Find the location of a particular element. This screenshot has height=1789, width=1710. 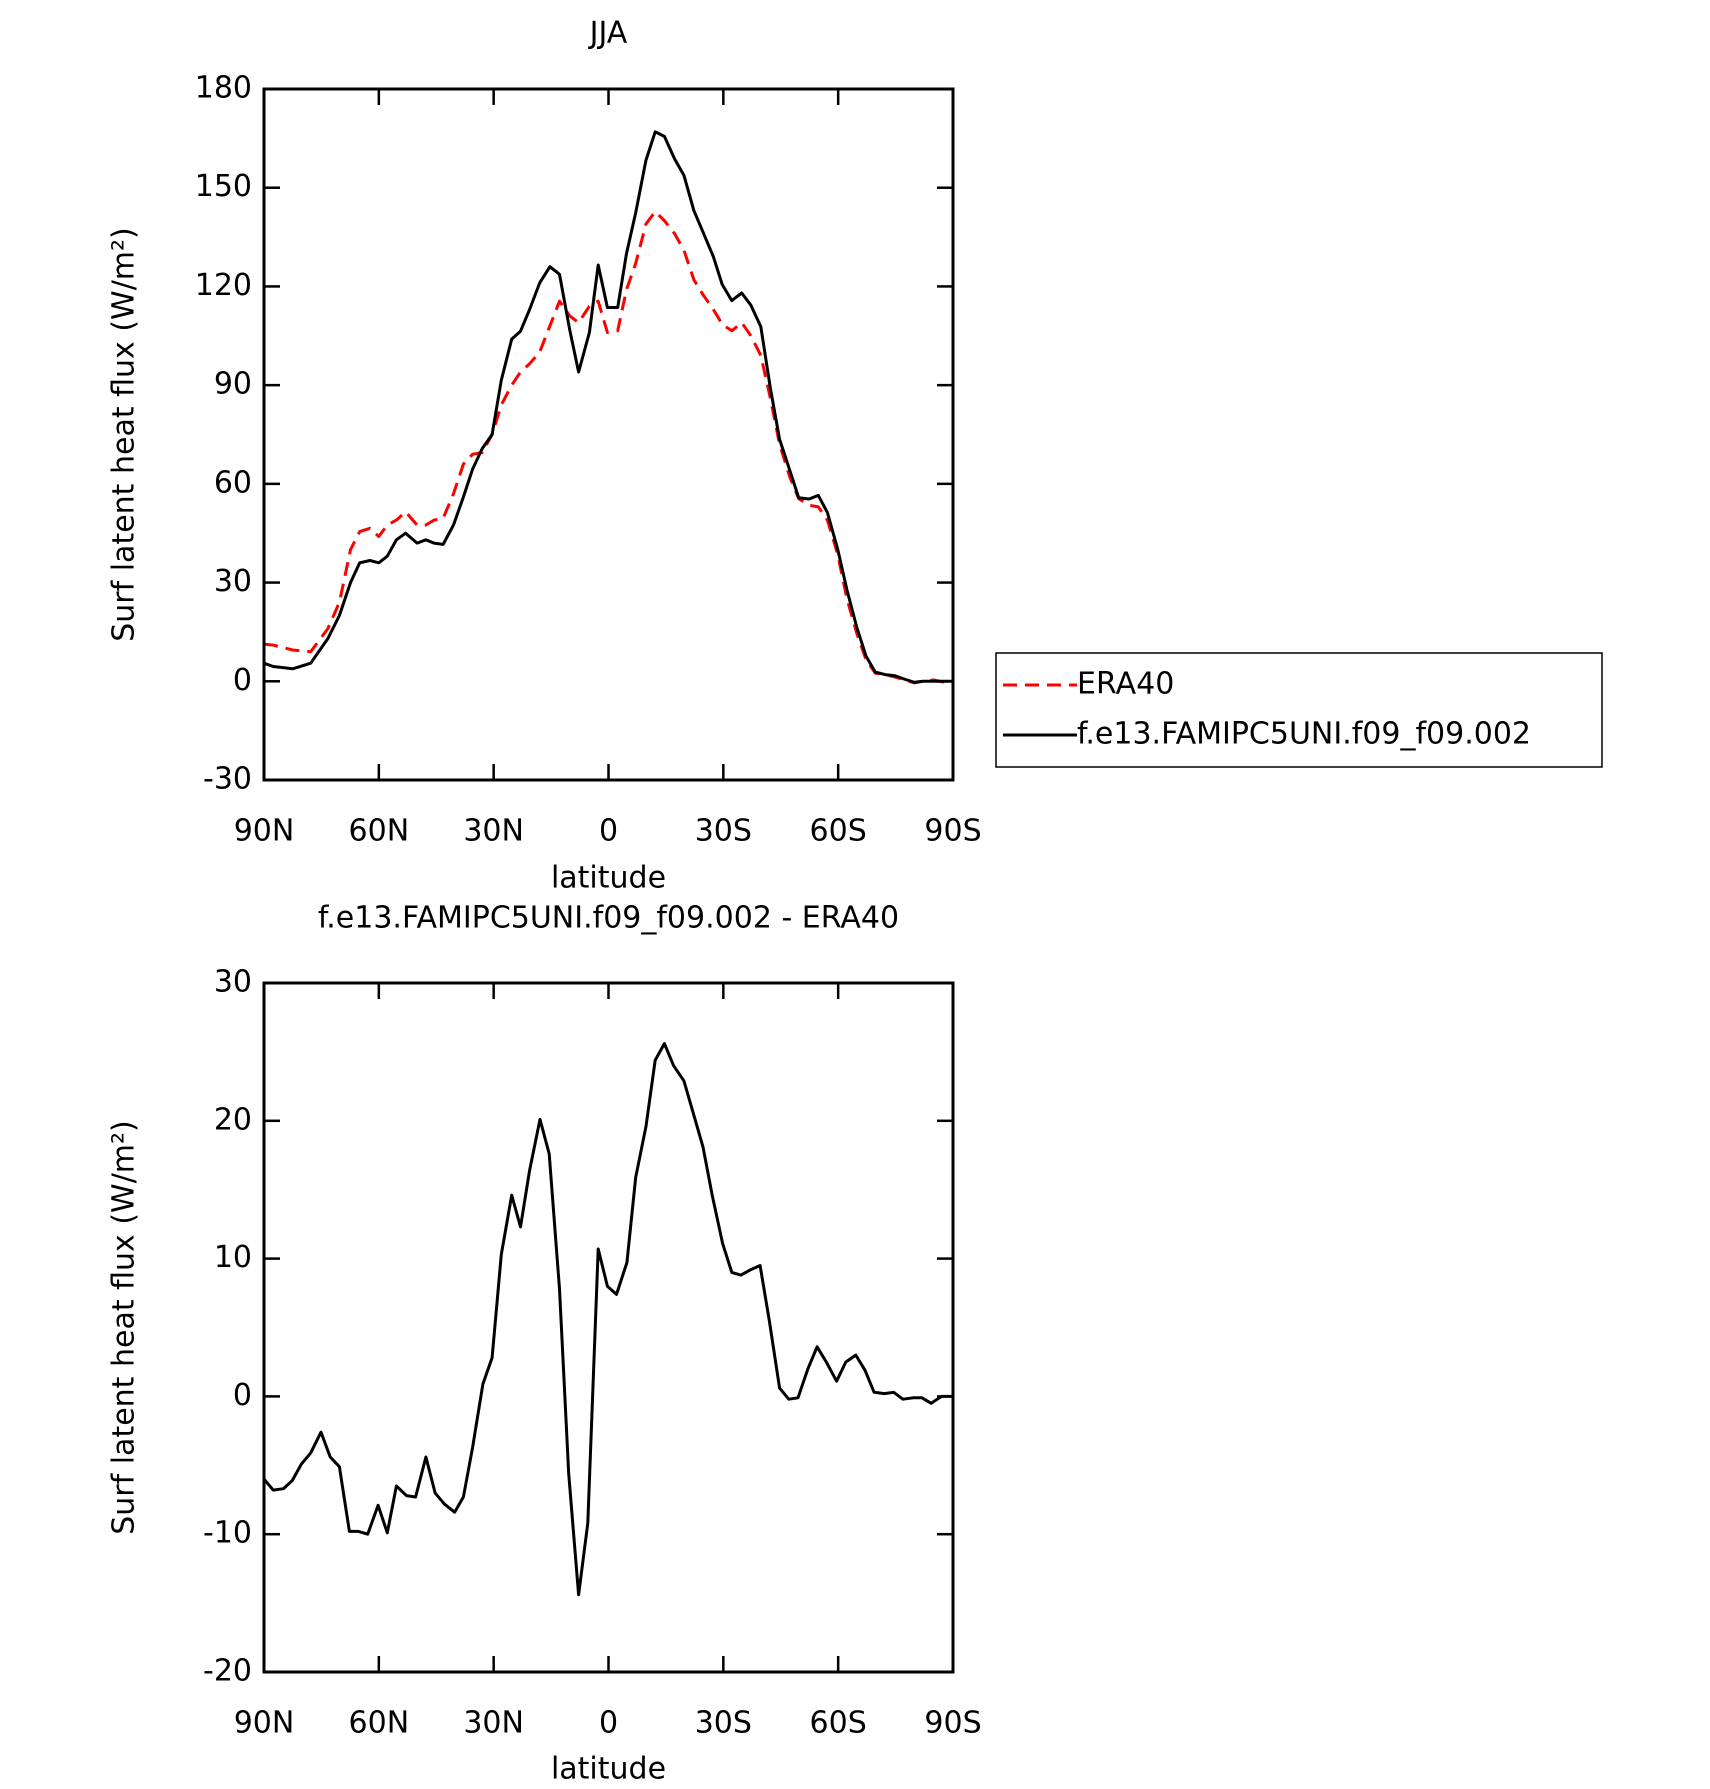

legend-label: f.e13.FAMIPC5UNI.f09_f09.002 is located at coordinates (1304, 734).